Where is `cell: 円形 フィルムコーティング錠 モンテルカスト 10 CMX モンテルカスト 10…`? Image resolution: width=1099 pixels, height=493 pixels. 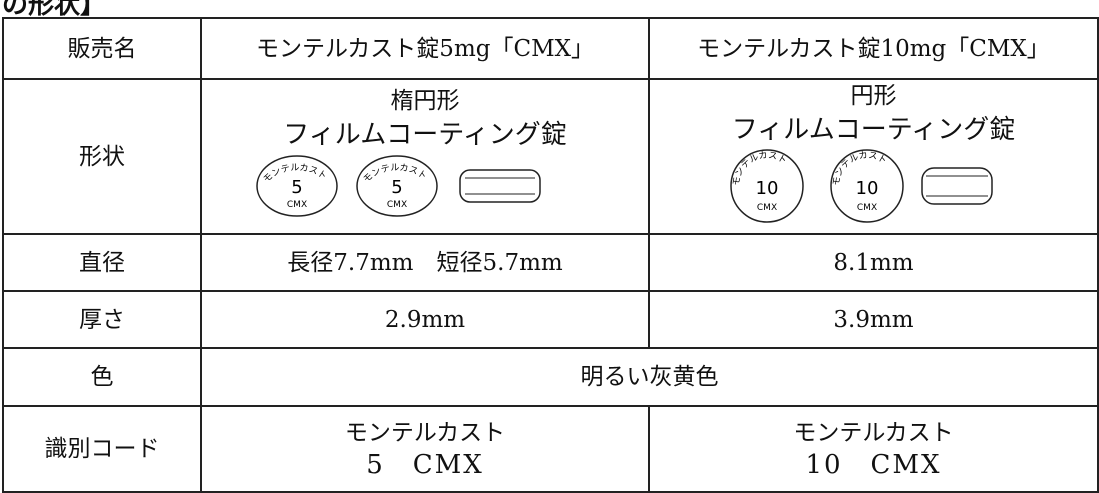
cell: 円形 フィルムコーティング錠 モンテルカスト 10 CMX モンテルカスト 10… is located at coordinates (873, 156).